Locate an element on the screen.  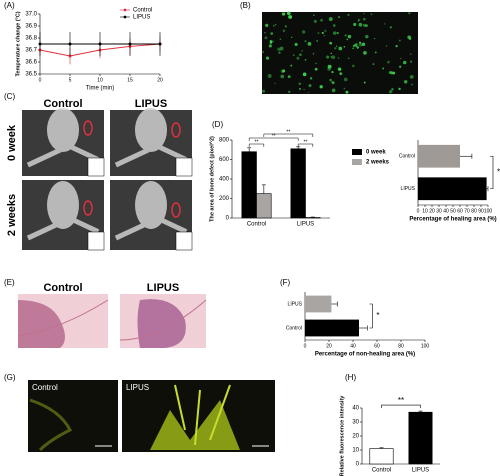
x-tick-label: LIPUS is located at coordinates (420, 471).